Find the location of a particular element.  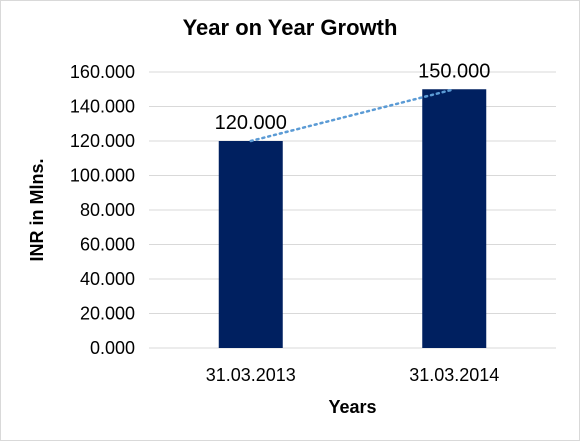

chart-title: Year on Year Growth is located at coordinates (290, 27).